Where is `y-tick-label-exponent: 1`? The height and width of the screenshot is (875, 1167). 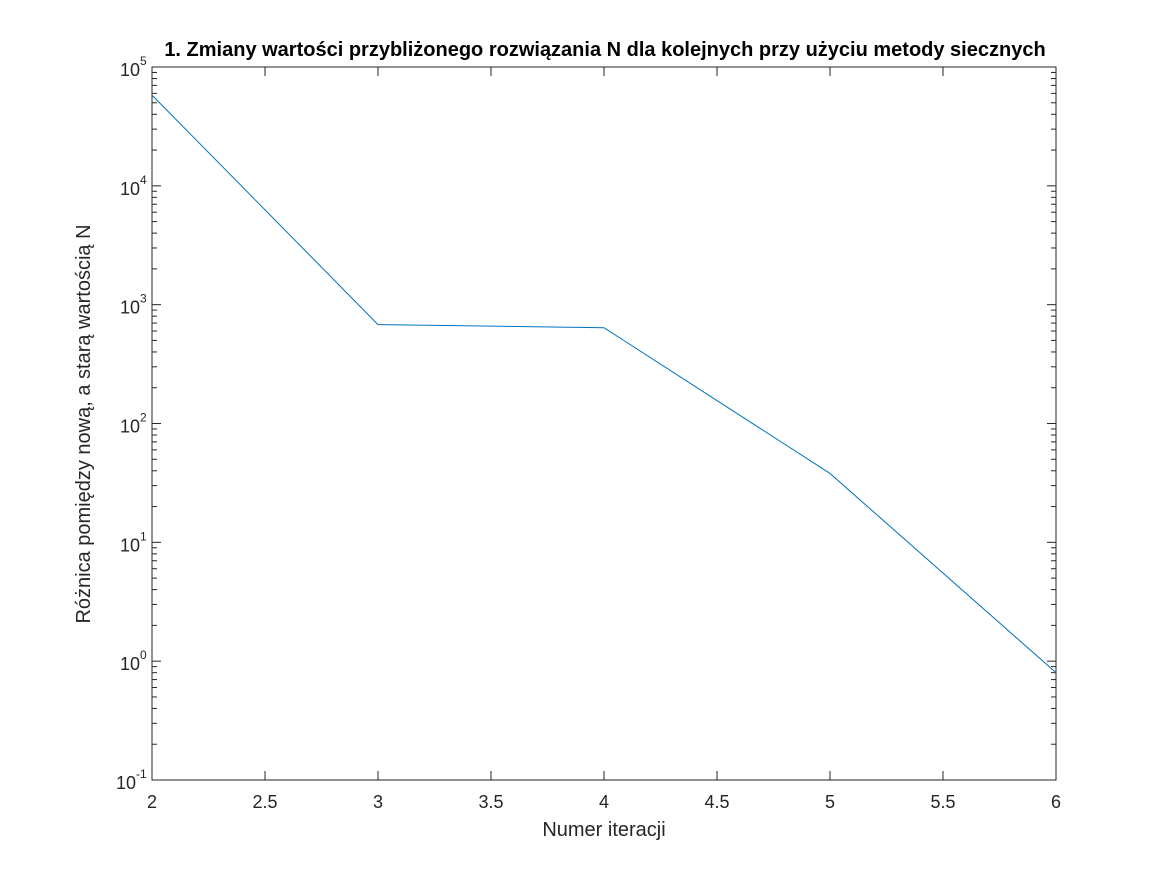 y-tick-label-exponent: 1 is located at coordinates (143, 536).